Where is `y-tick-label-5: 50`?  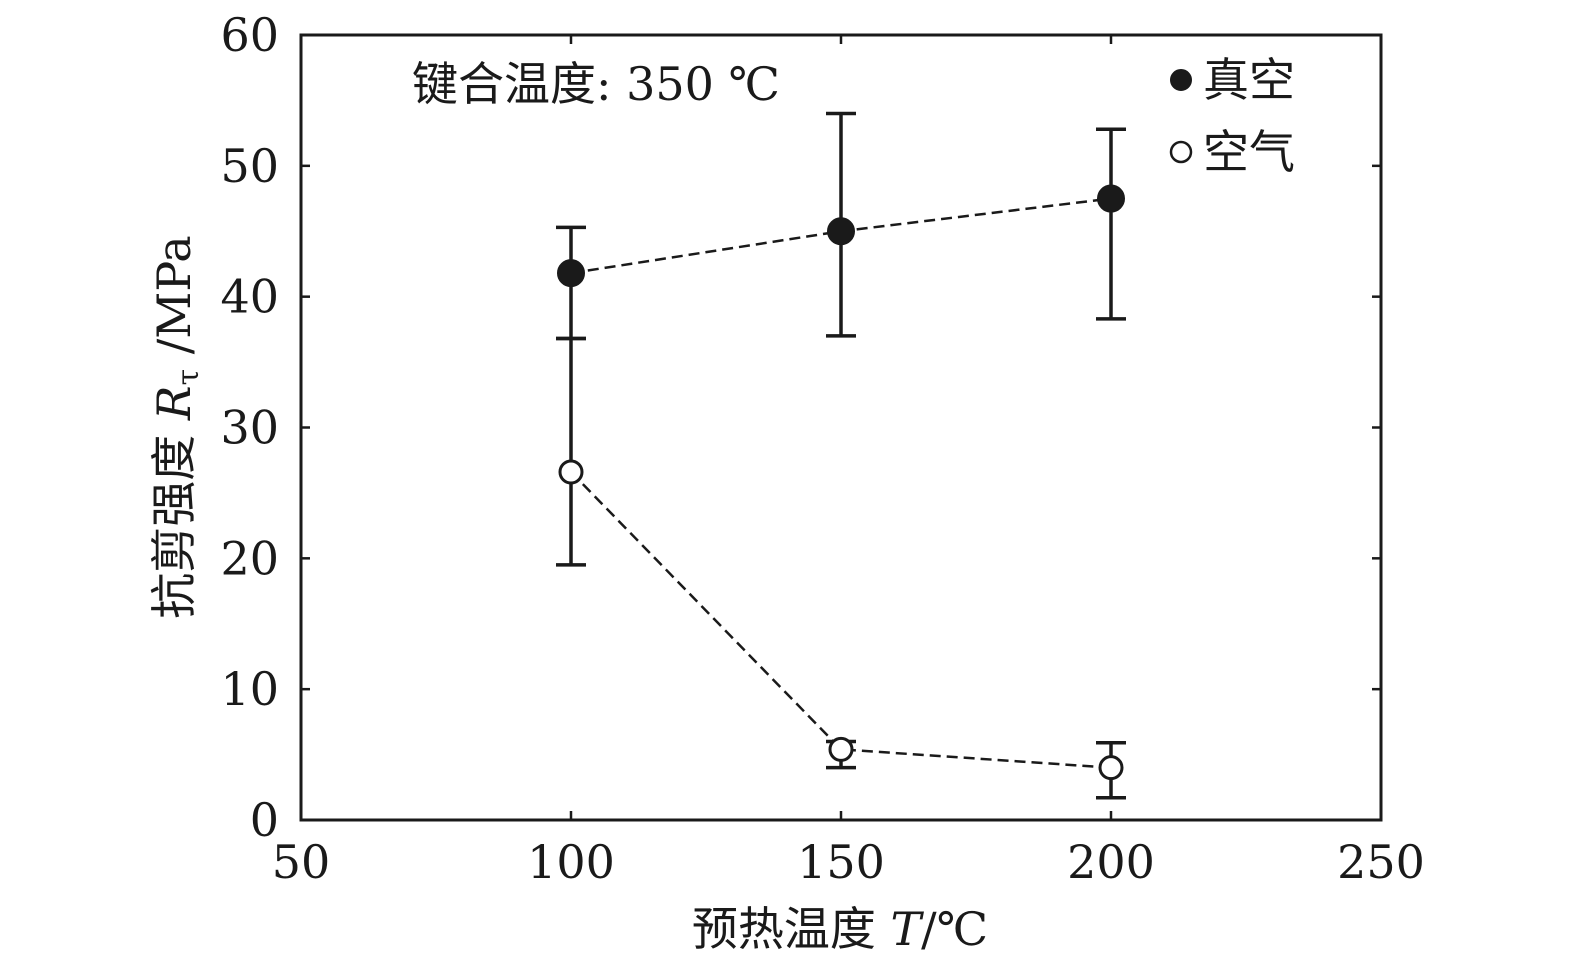
y-tick-label-5: 50 is located at coordinates (249, 166).